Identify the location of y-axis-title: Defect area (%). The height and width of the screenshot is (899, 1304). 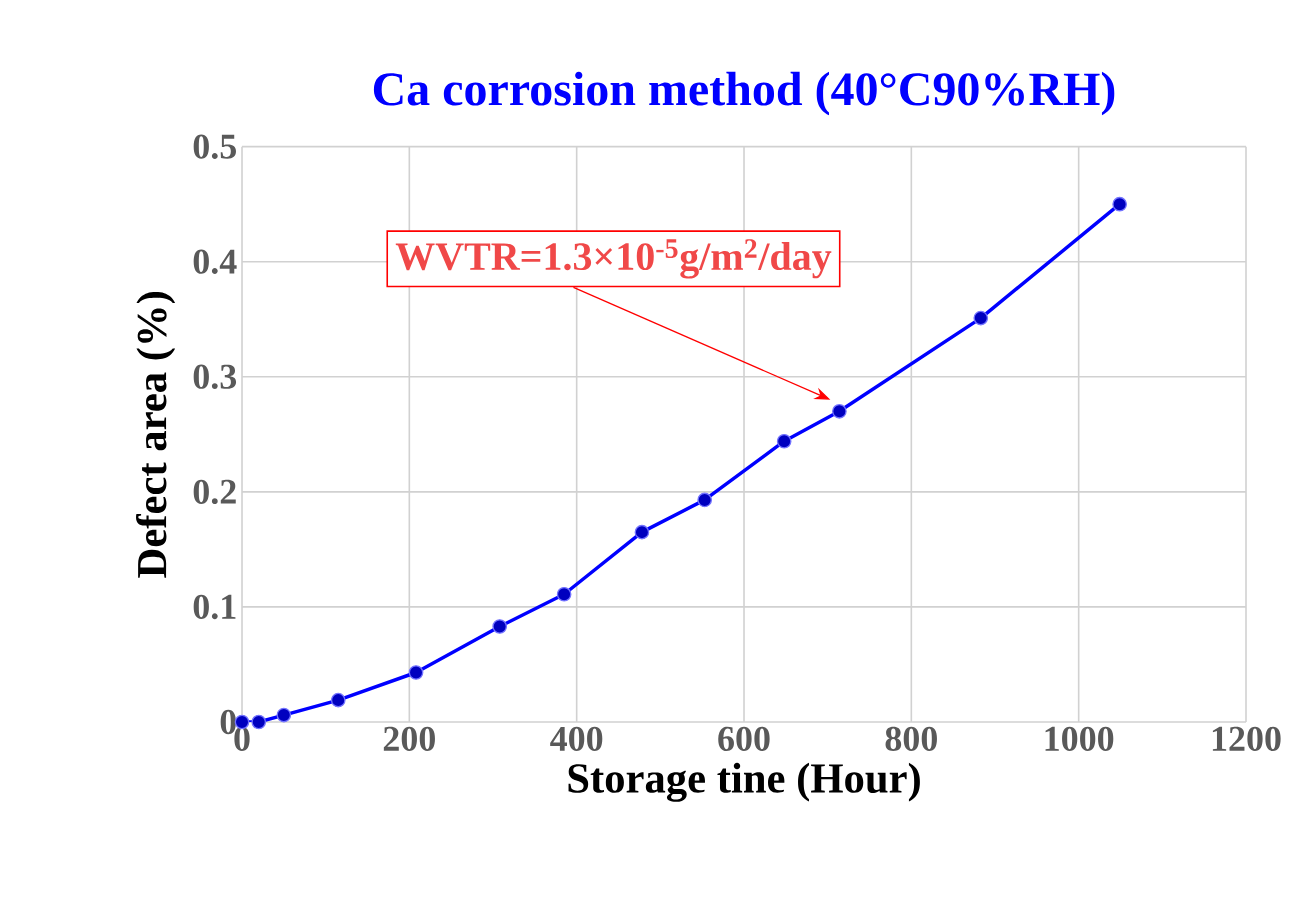
(156, 435).